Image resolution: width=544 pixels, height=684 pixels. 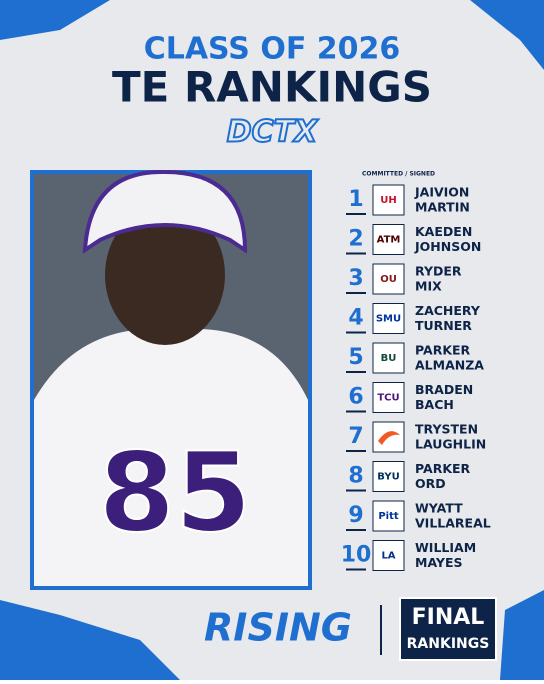 I want to click on first-name: KAEDEN, so click(x=443, y=231).